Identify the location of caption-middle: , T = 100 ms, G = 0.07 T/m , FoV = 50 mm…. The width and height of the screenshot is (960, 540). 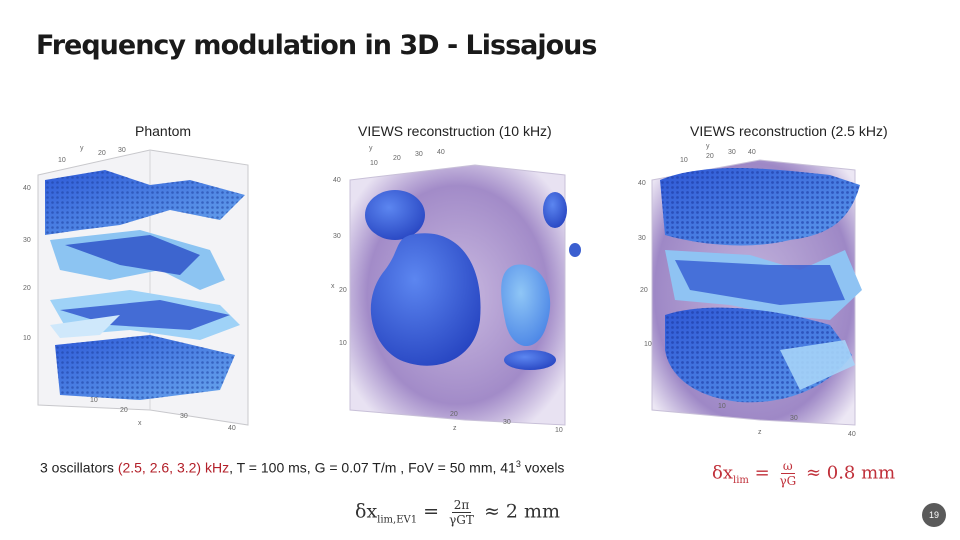
(372, 467).